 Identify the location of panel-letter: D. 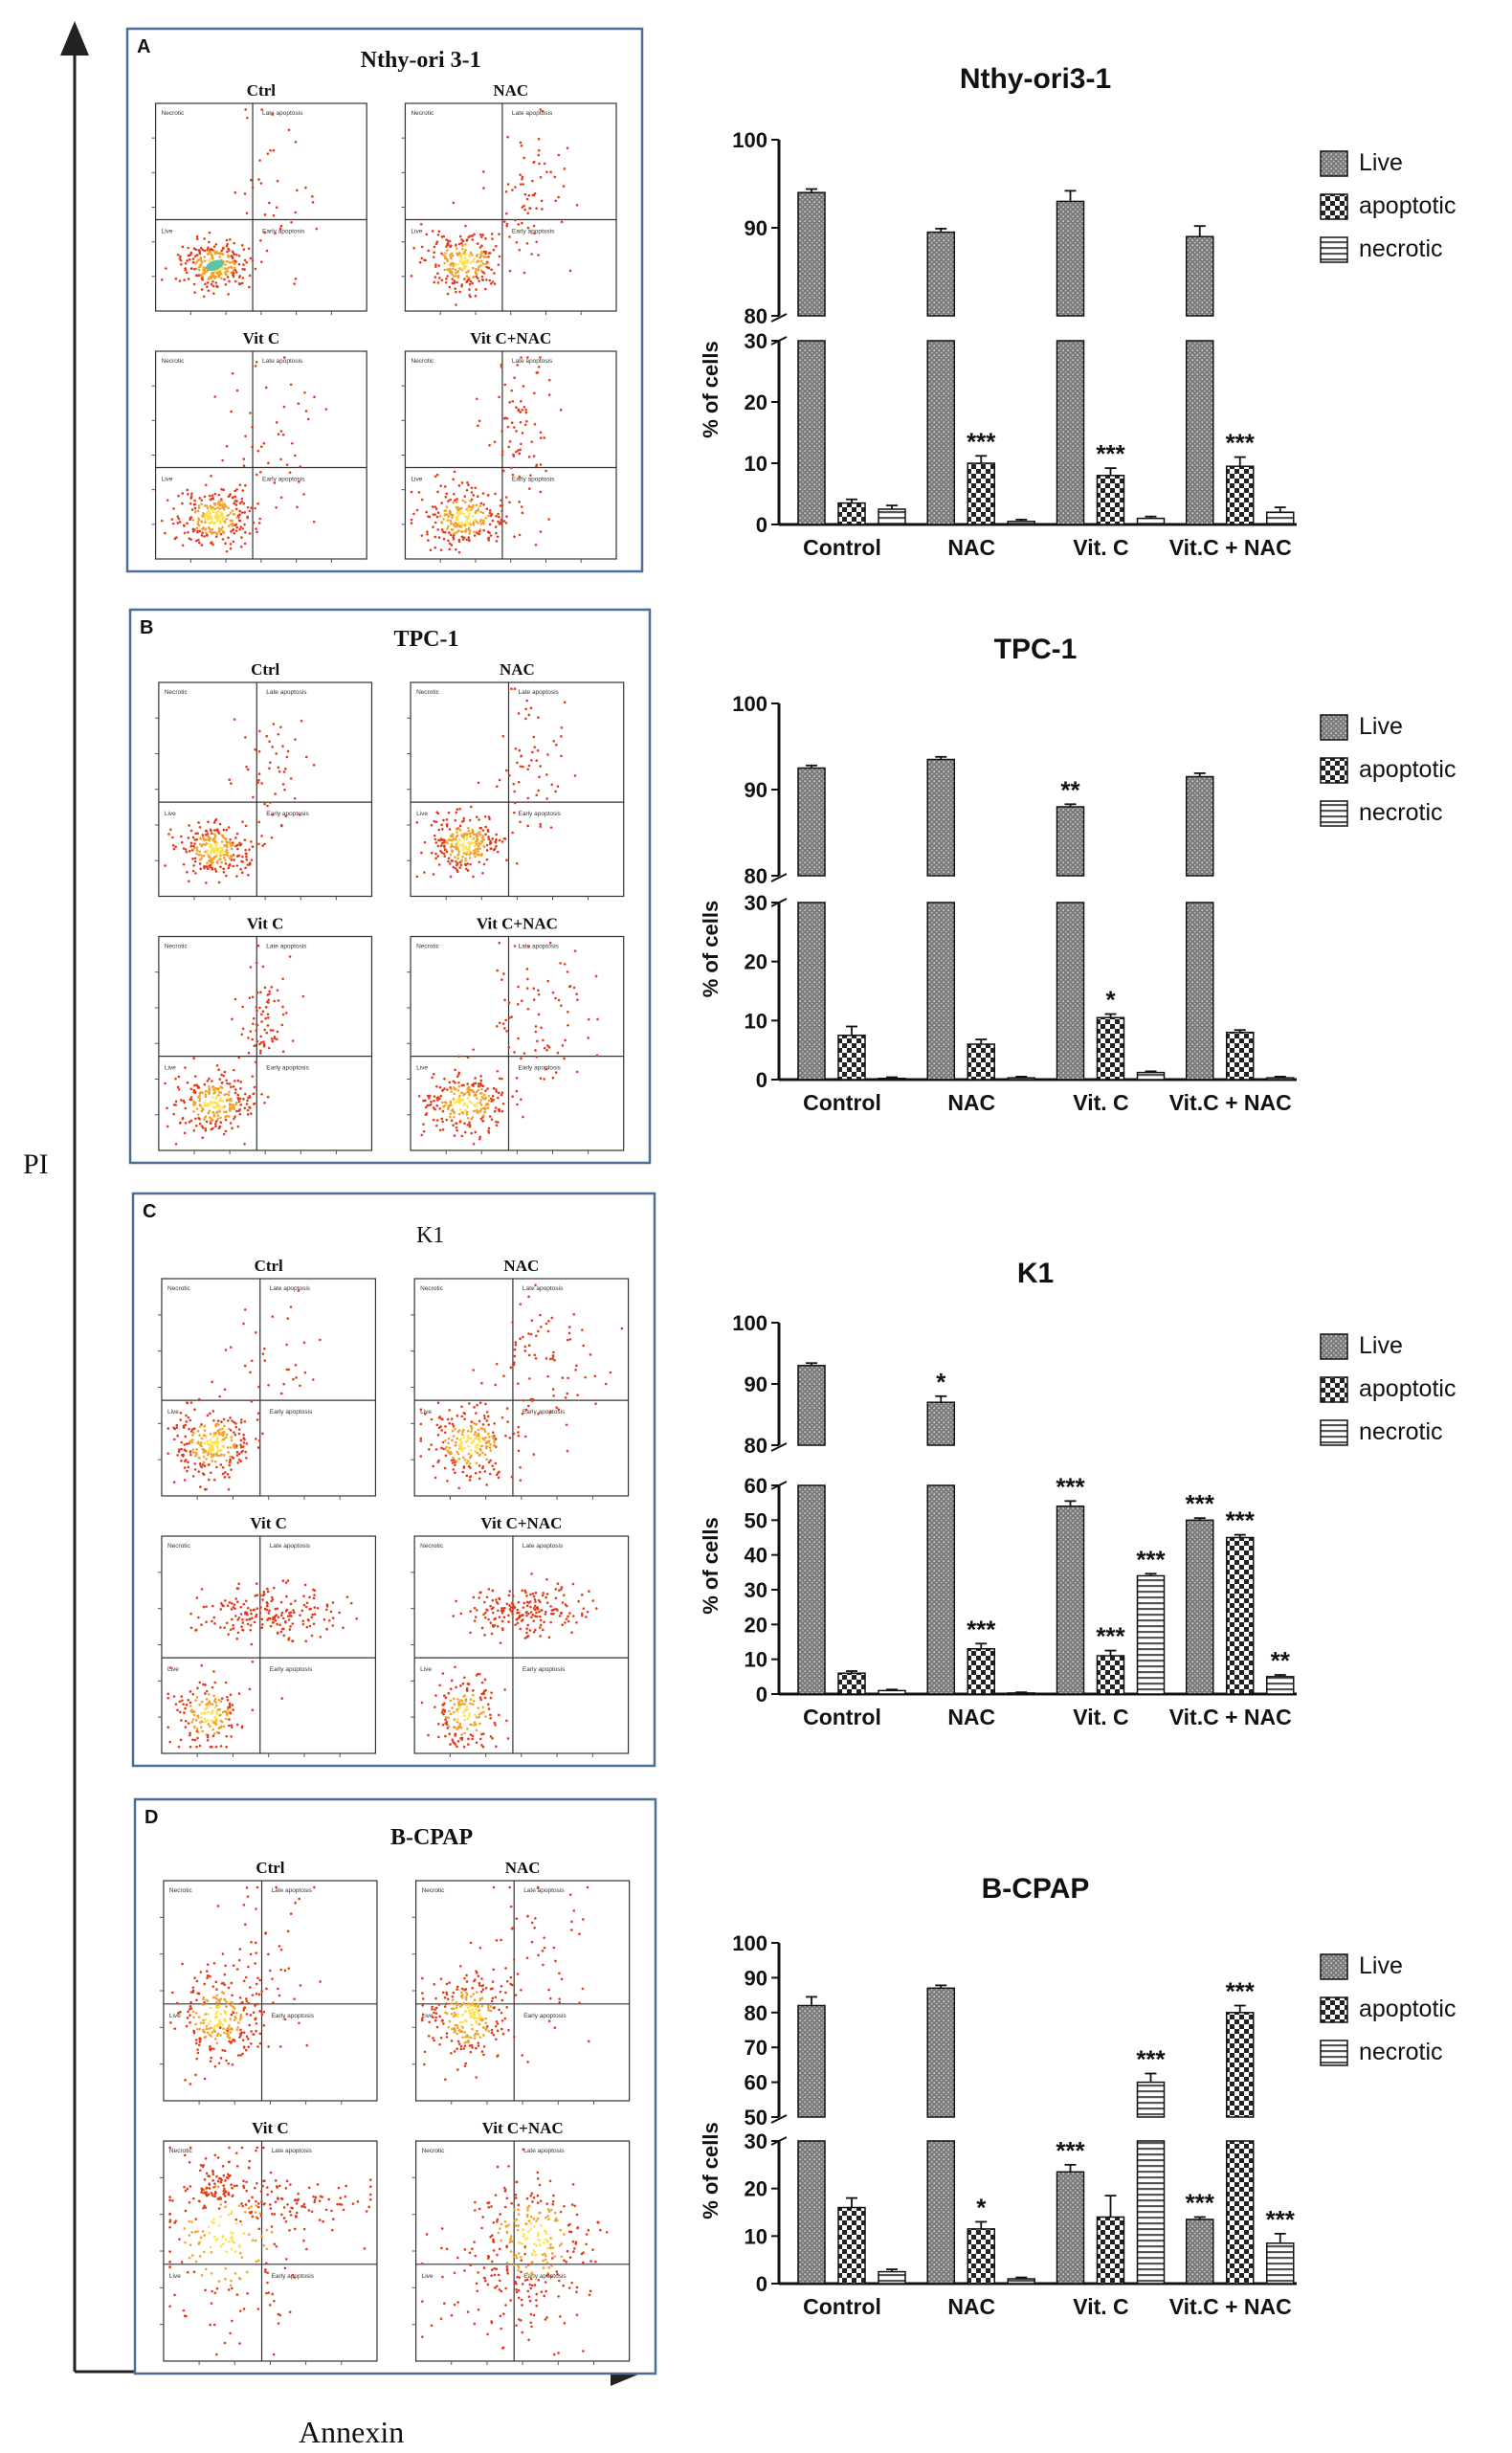
(151, 1817).